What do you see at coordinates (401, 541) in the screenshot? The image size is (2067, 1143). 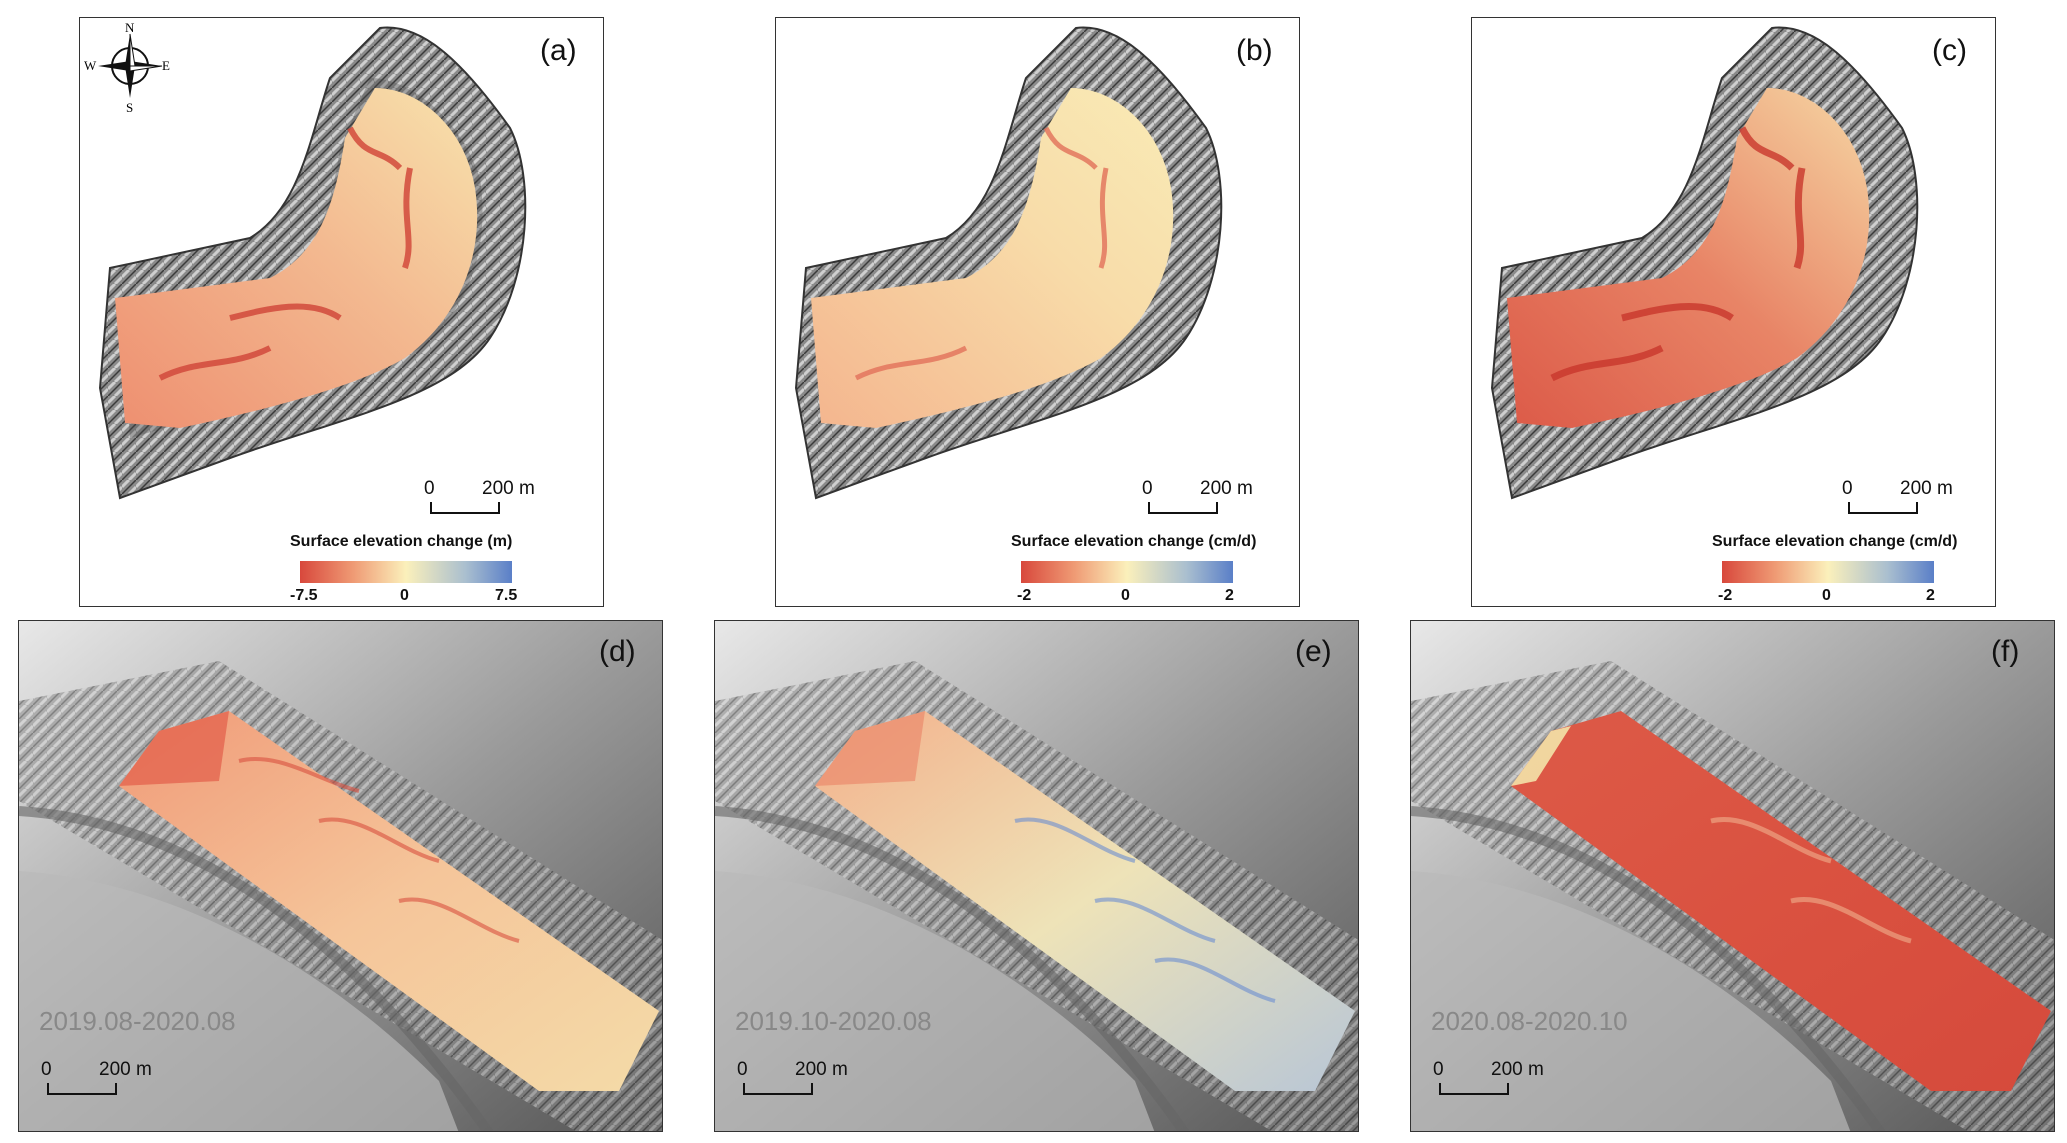 I see `legend-title: Surface elevation change (m)` at bounding box center [401, 541].